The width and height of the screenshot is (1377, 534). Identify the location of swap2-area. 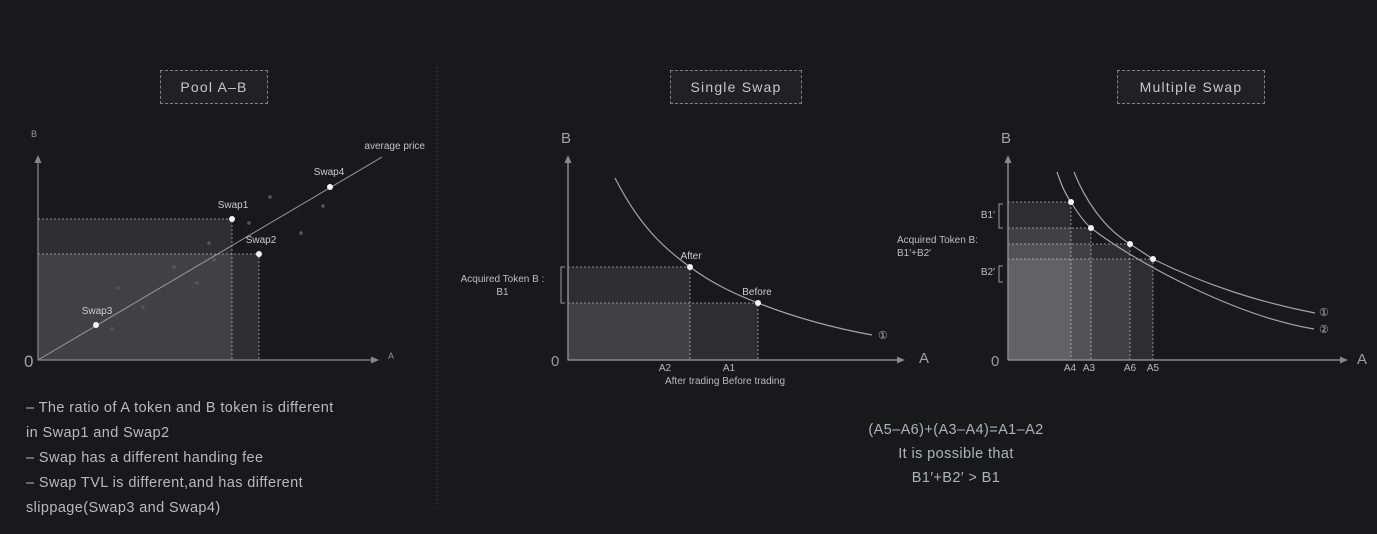
(148, 307).